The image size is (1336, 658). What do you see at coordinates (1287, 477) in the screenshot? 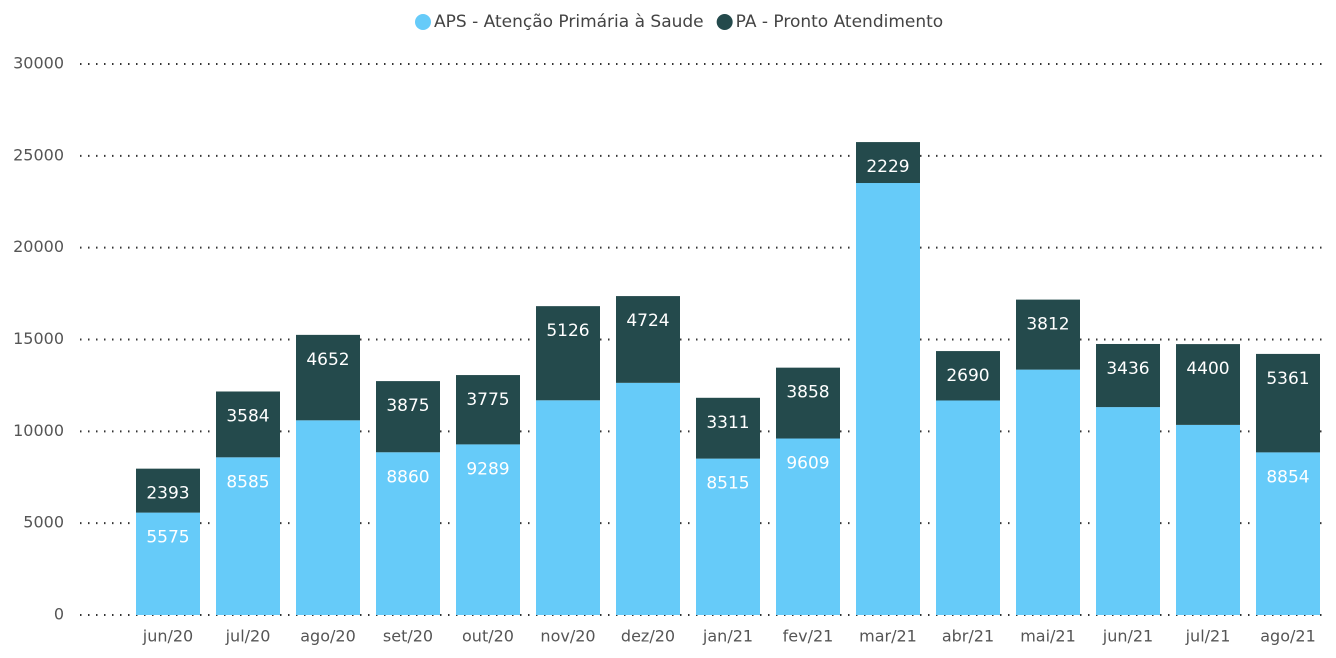
I see `value-label: 8854` at bounding box center [1287, 477].